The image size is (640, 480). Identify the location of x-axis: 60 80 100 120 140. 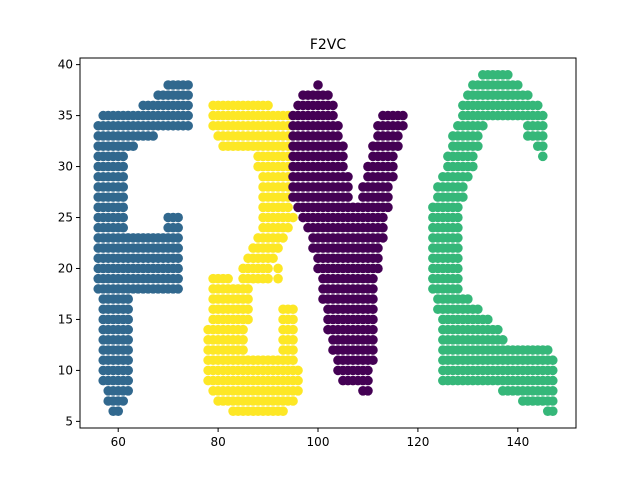
(320, 438).